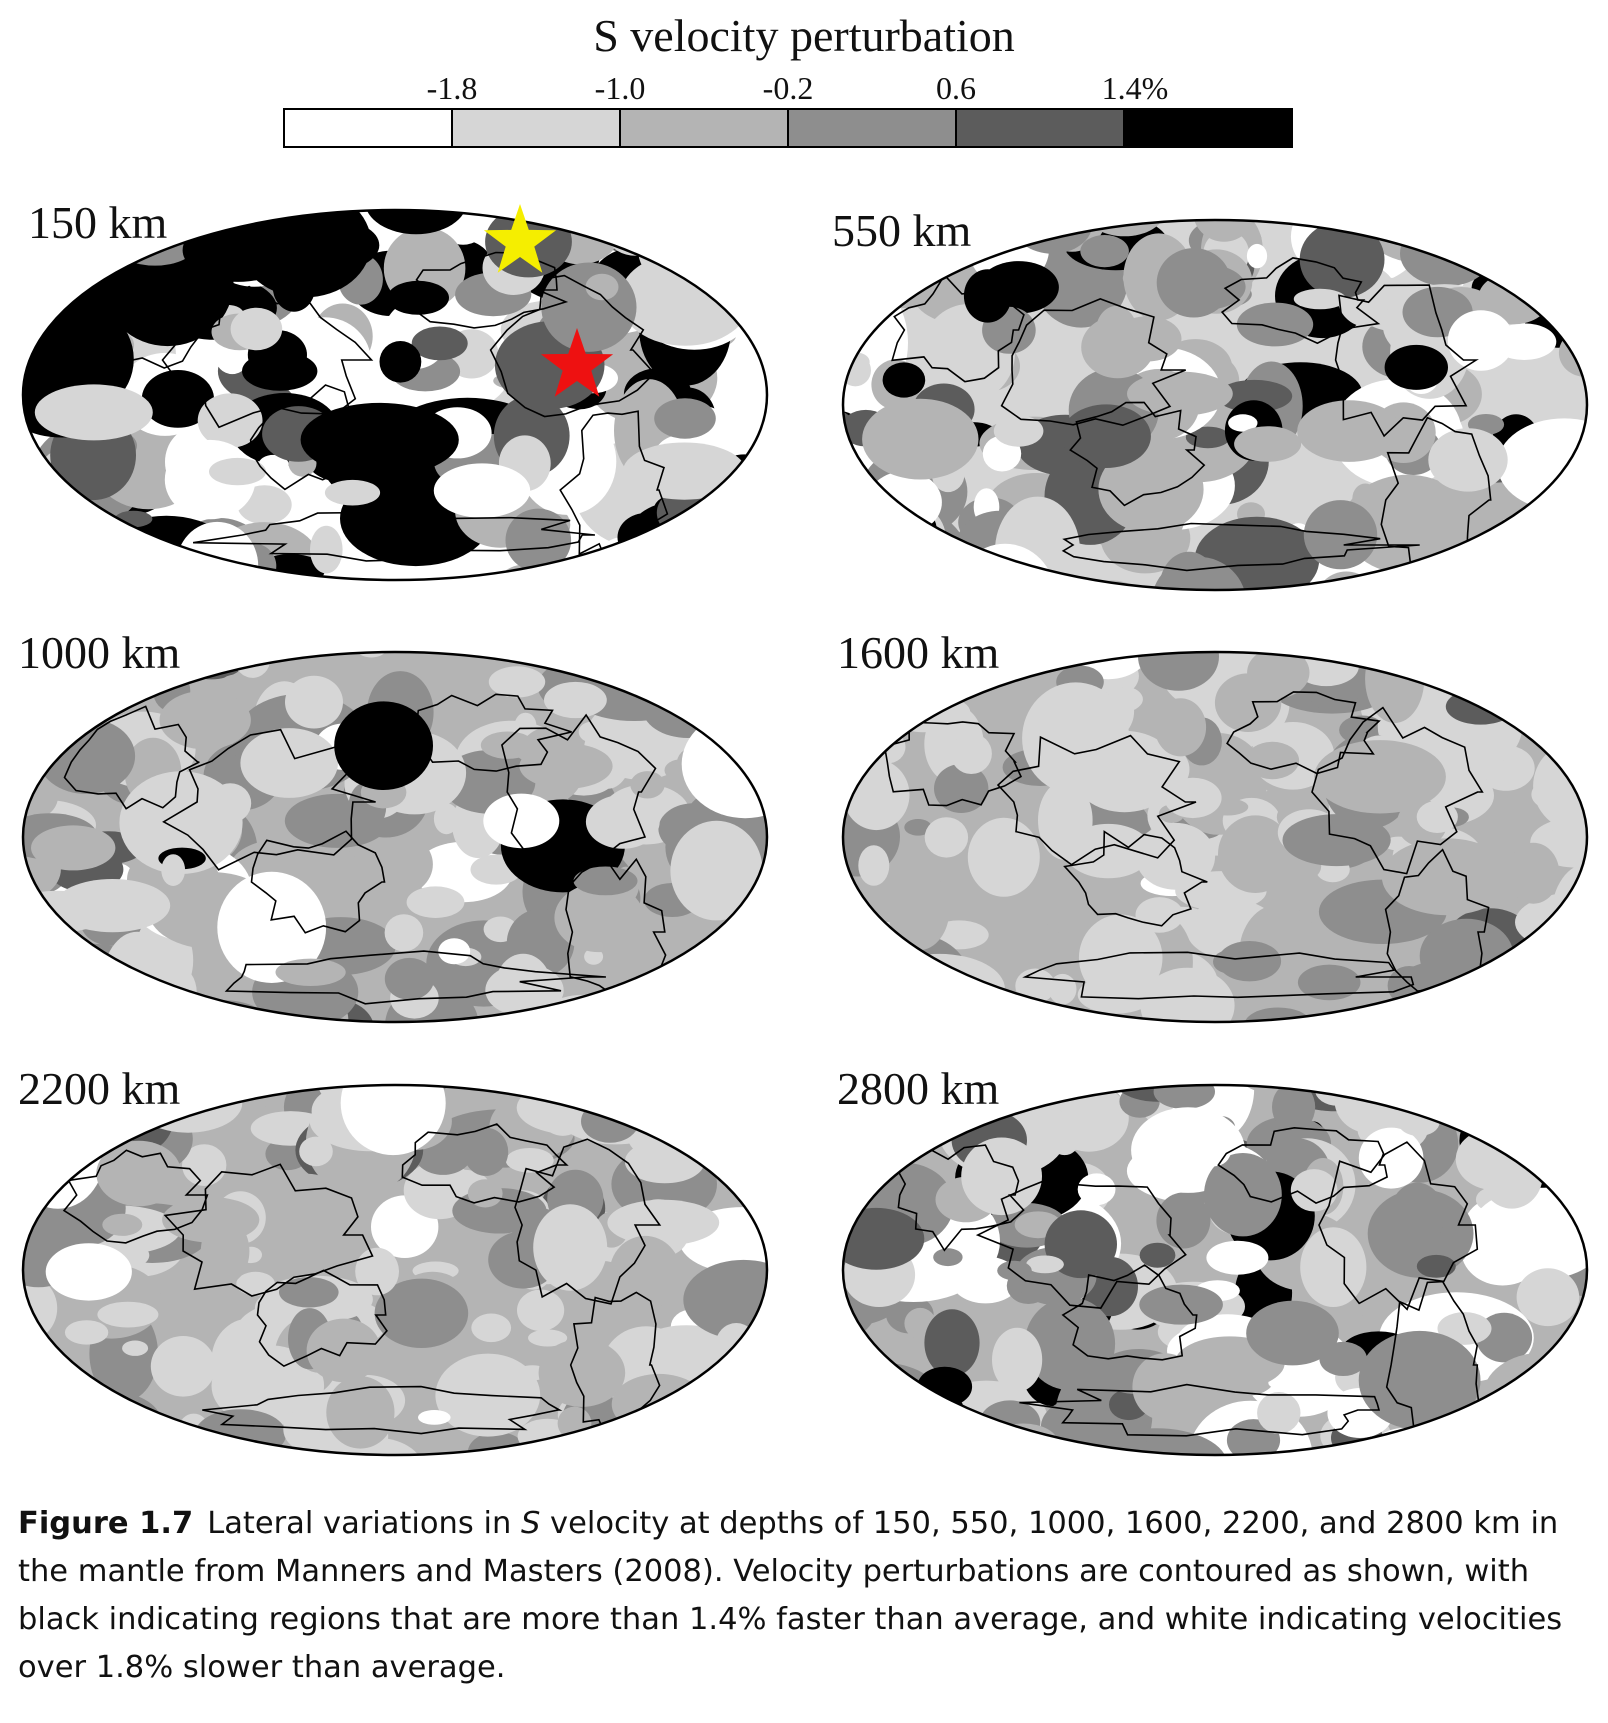 The image size is (1608, 1723). I want to click on yellow-star-marker, so click(520, 238).